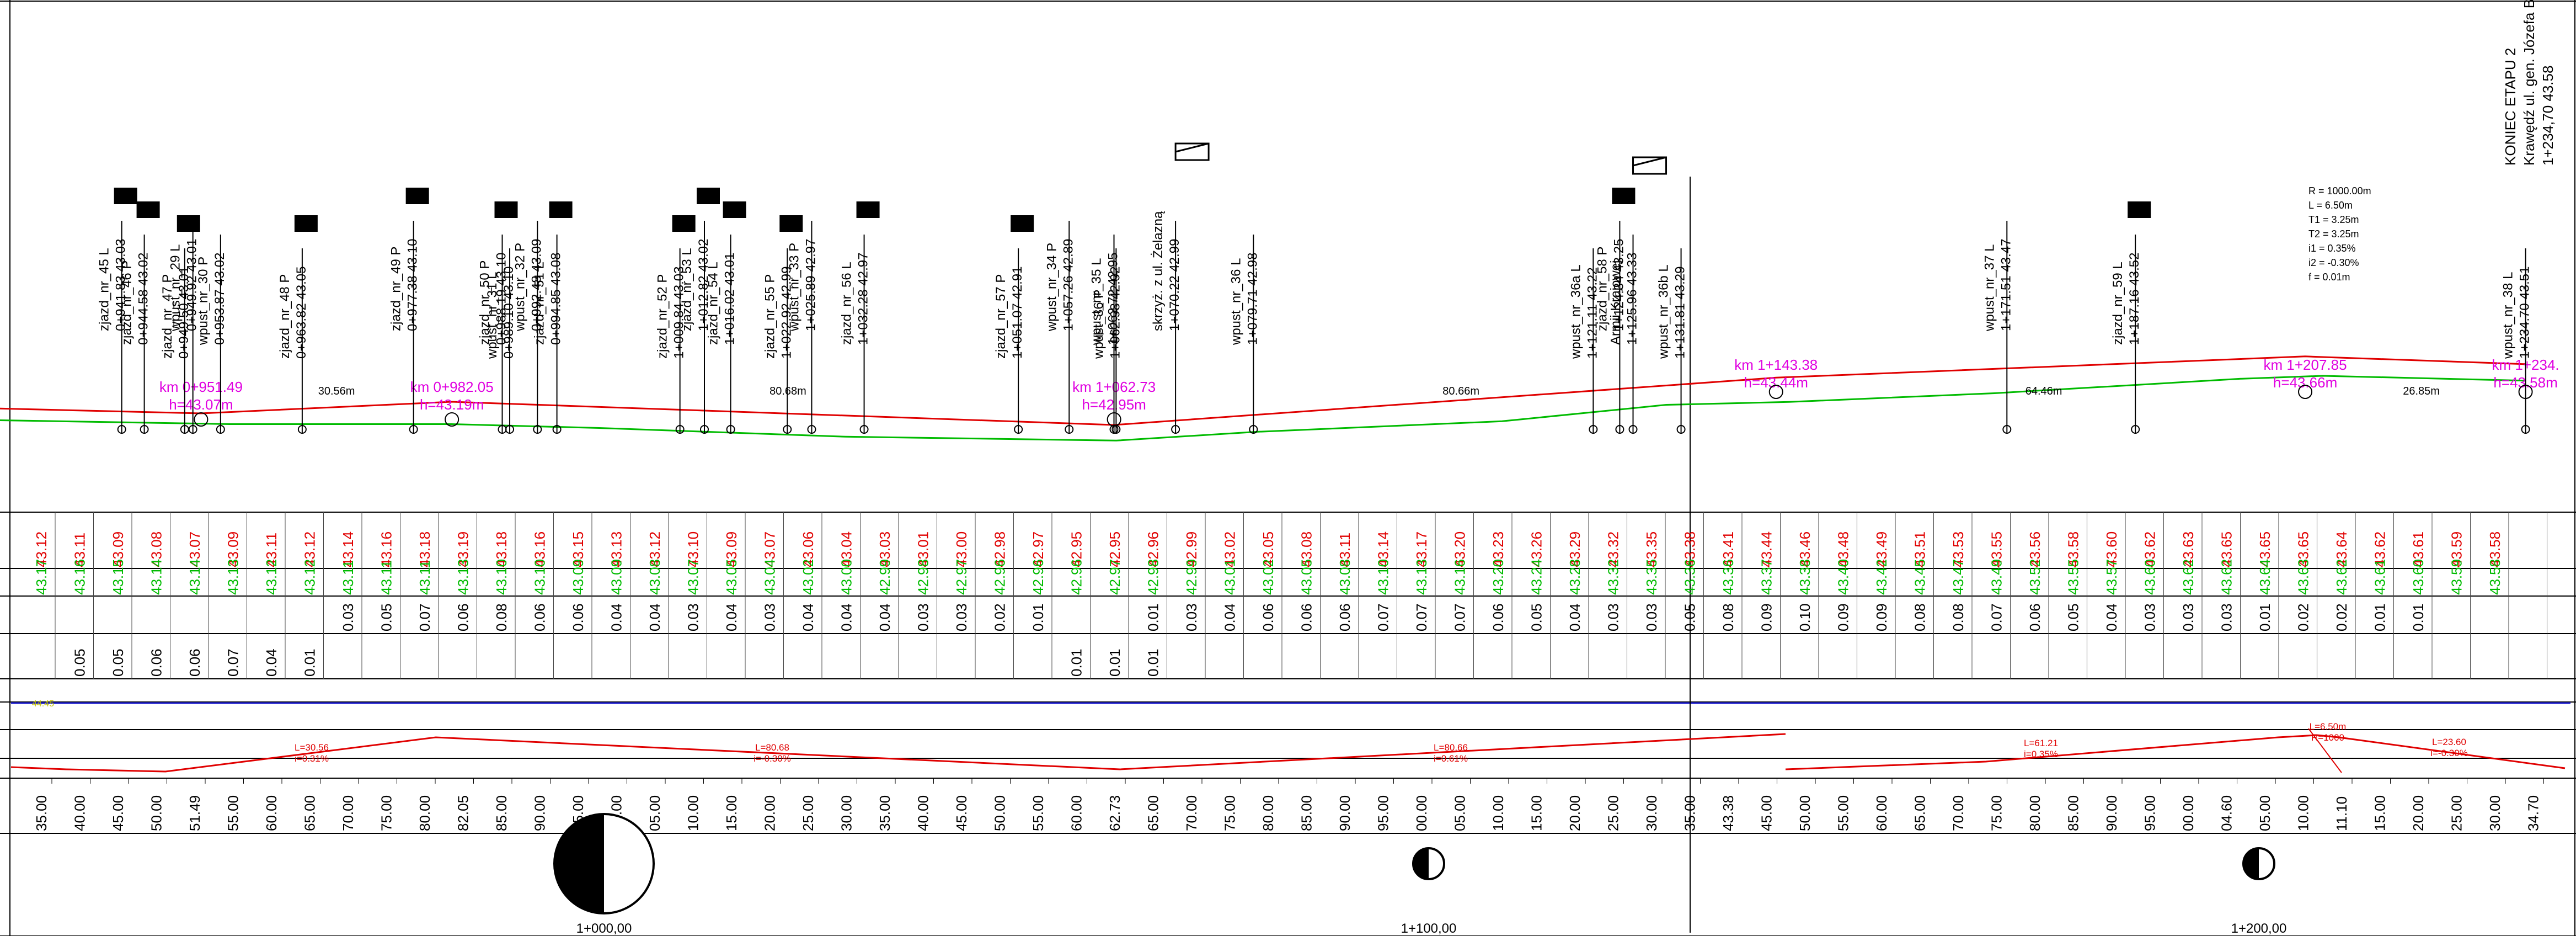 The width and height of the screenshot is (2576, 936). I want to click on terrain-level-label: 43.16, so click(1460, 577).